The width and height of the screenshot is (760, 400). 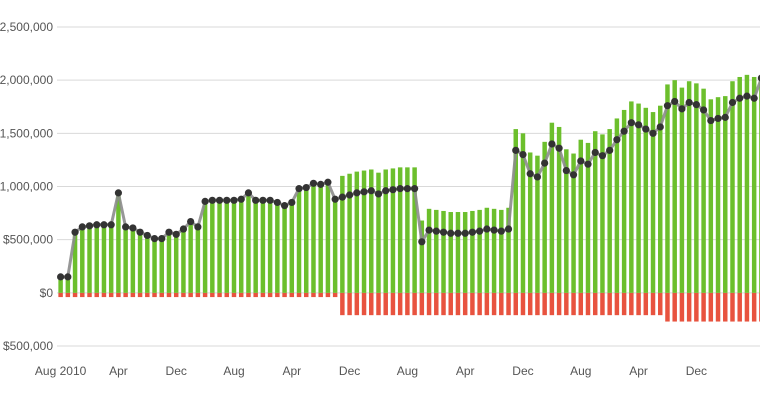 I want to click on x-tick-label: Dec, so click(x=349, y=371).